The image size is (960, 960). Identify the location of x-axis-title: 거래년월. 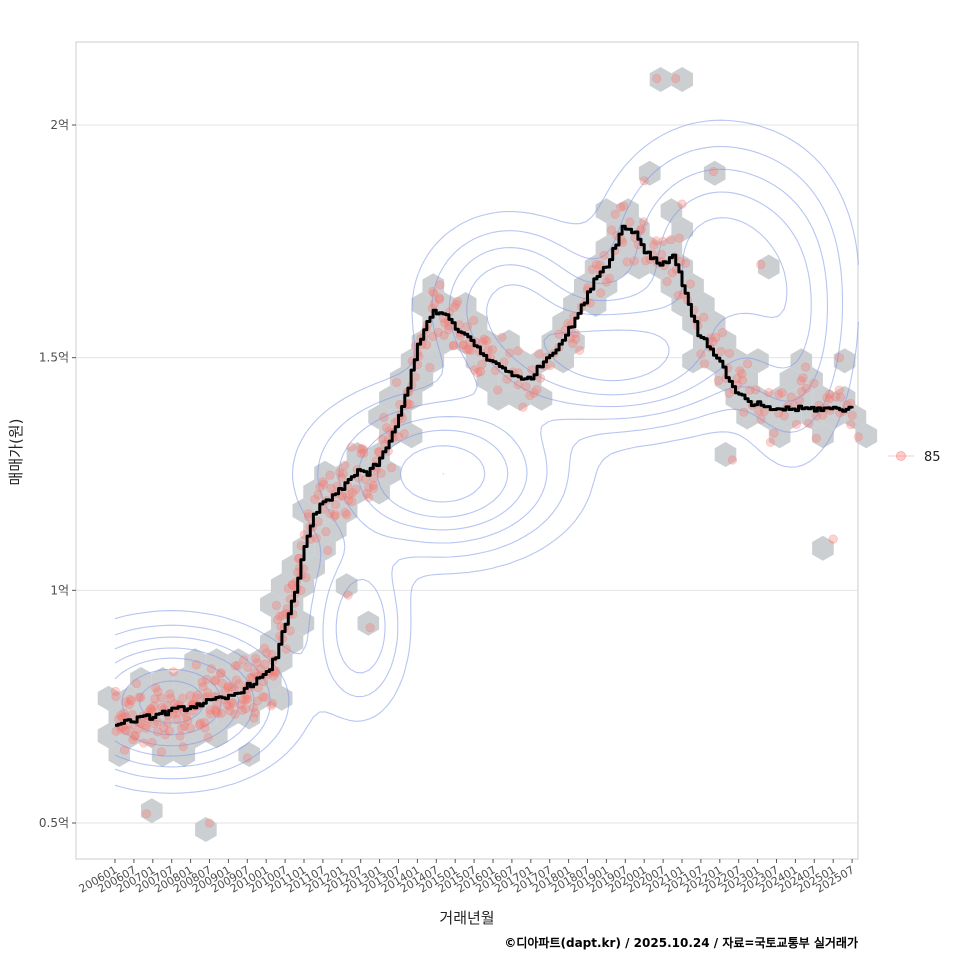
(466, 918).